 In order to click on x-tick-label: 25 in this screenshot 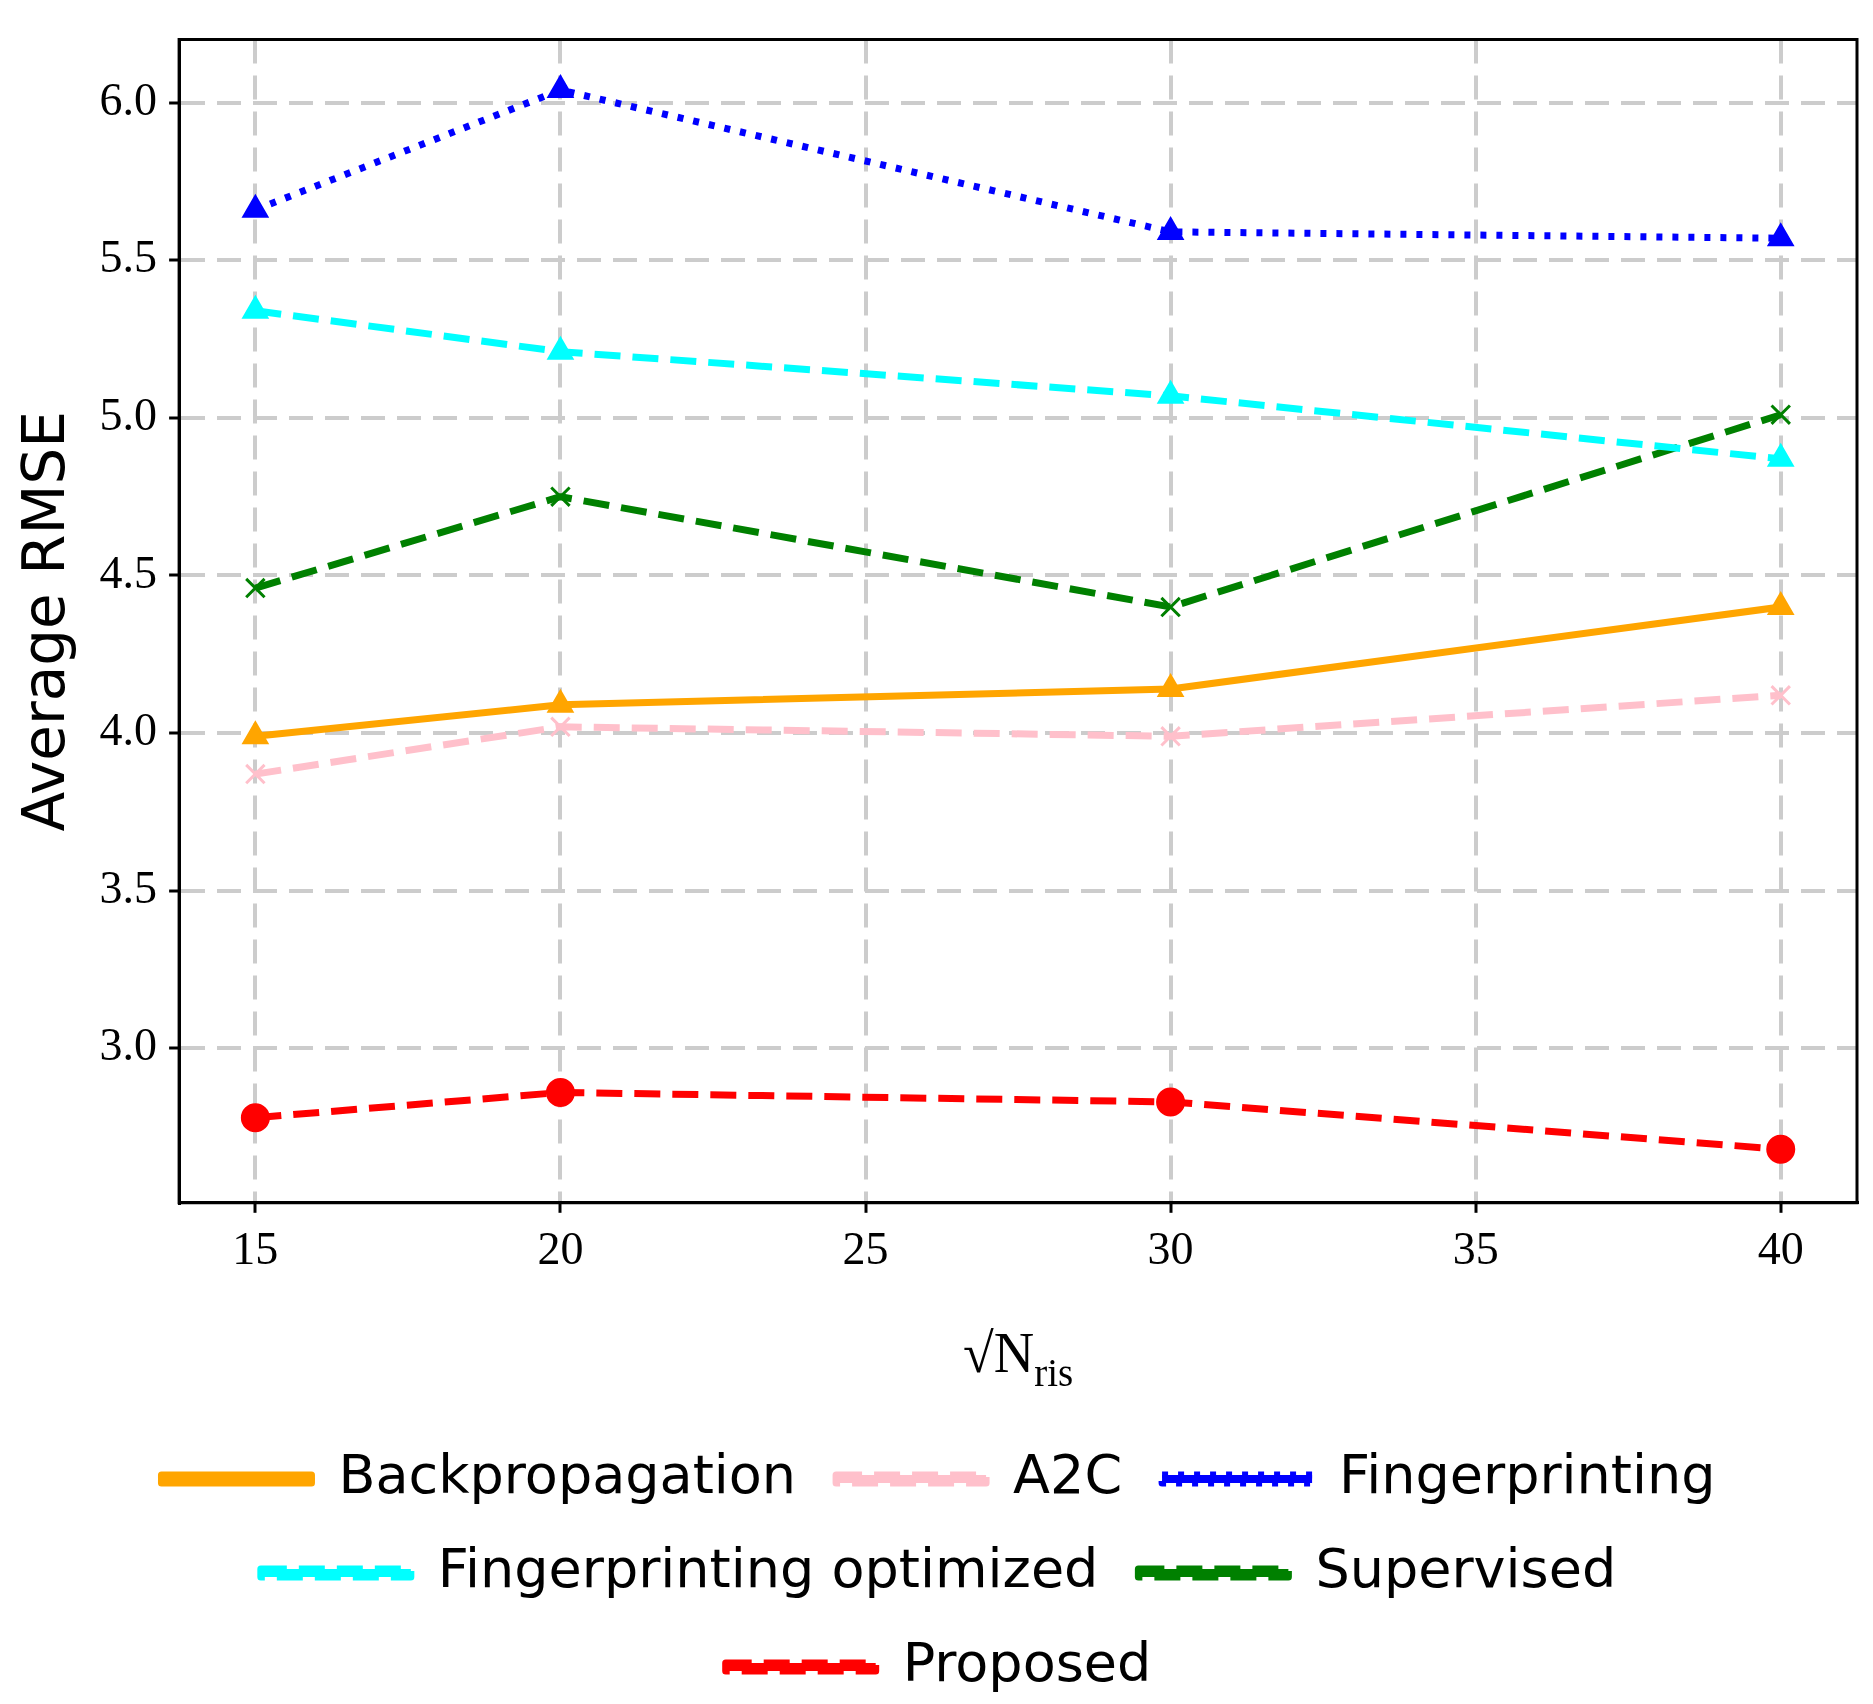, I will do `click(865, 1249)`.